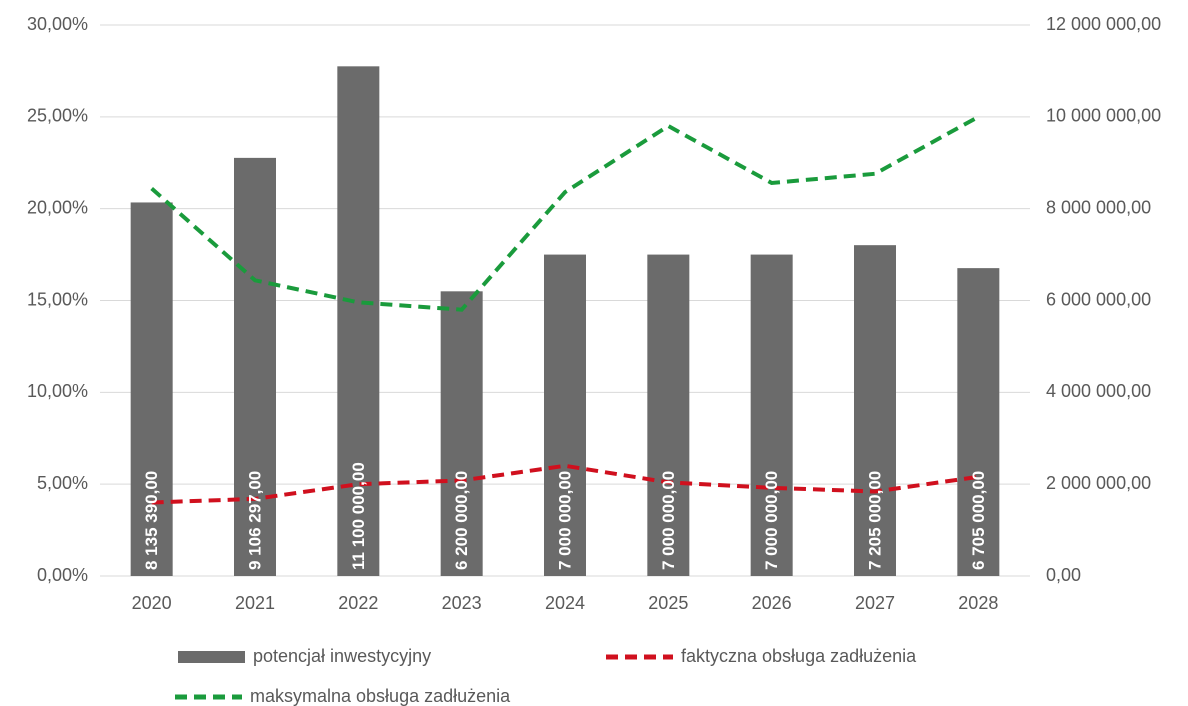  What do you see at coordinates (772, 603) in the screenshot?
I see `x-tick-label: 2026` at bounding box center [772, 603].